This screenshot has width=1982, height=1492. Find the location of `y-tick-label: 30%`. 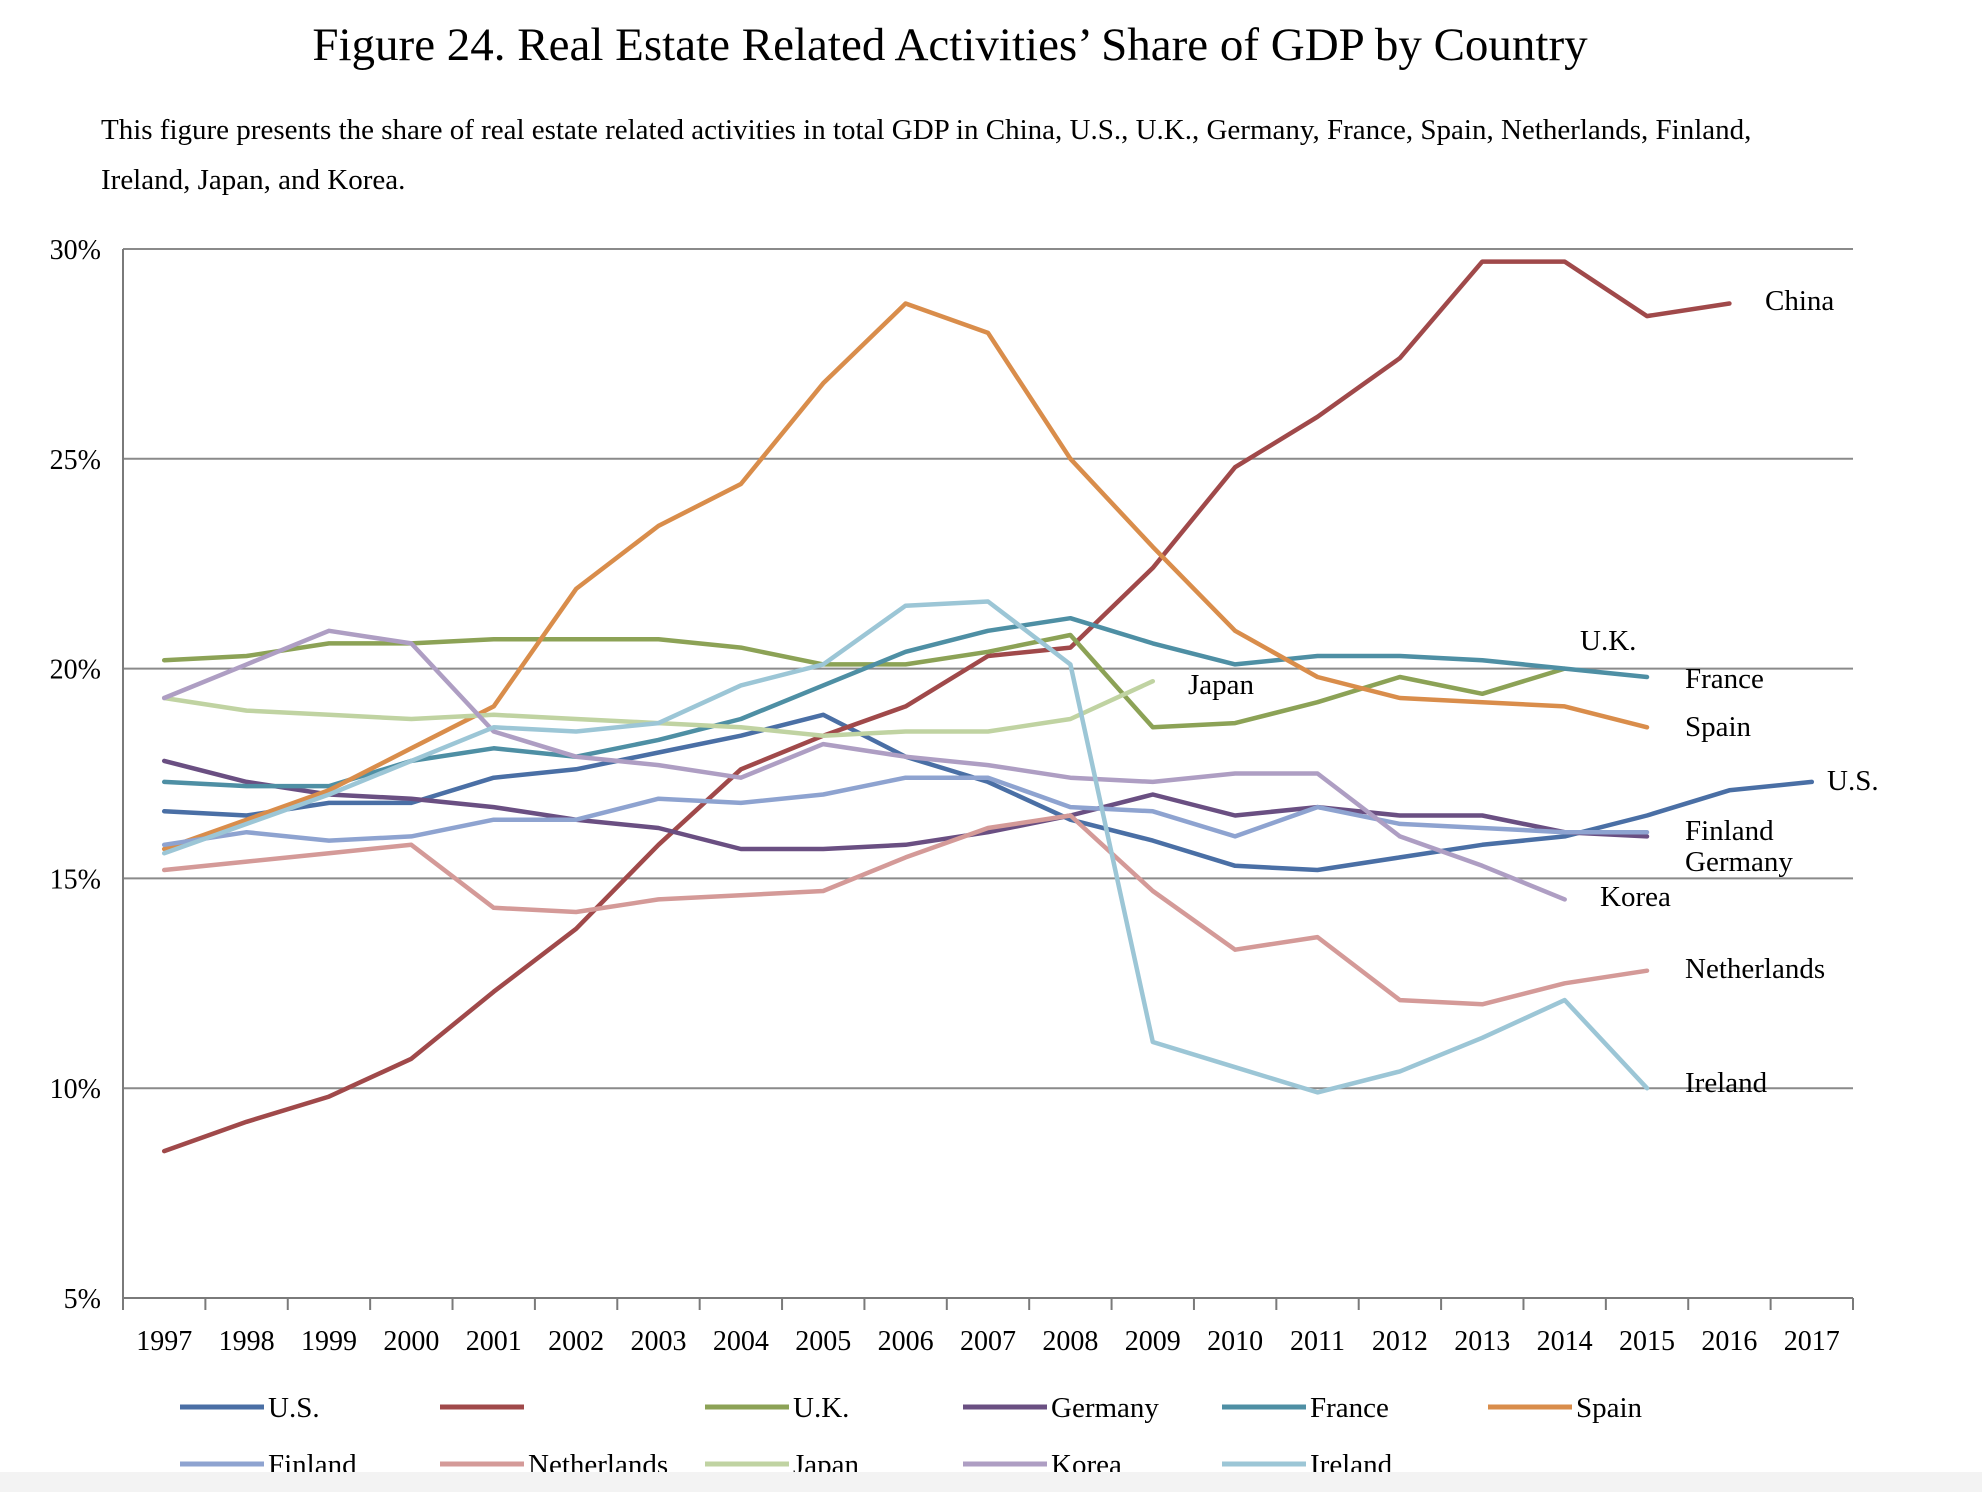

y-tick-label: 30% is located at coordinates (75, 250).